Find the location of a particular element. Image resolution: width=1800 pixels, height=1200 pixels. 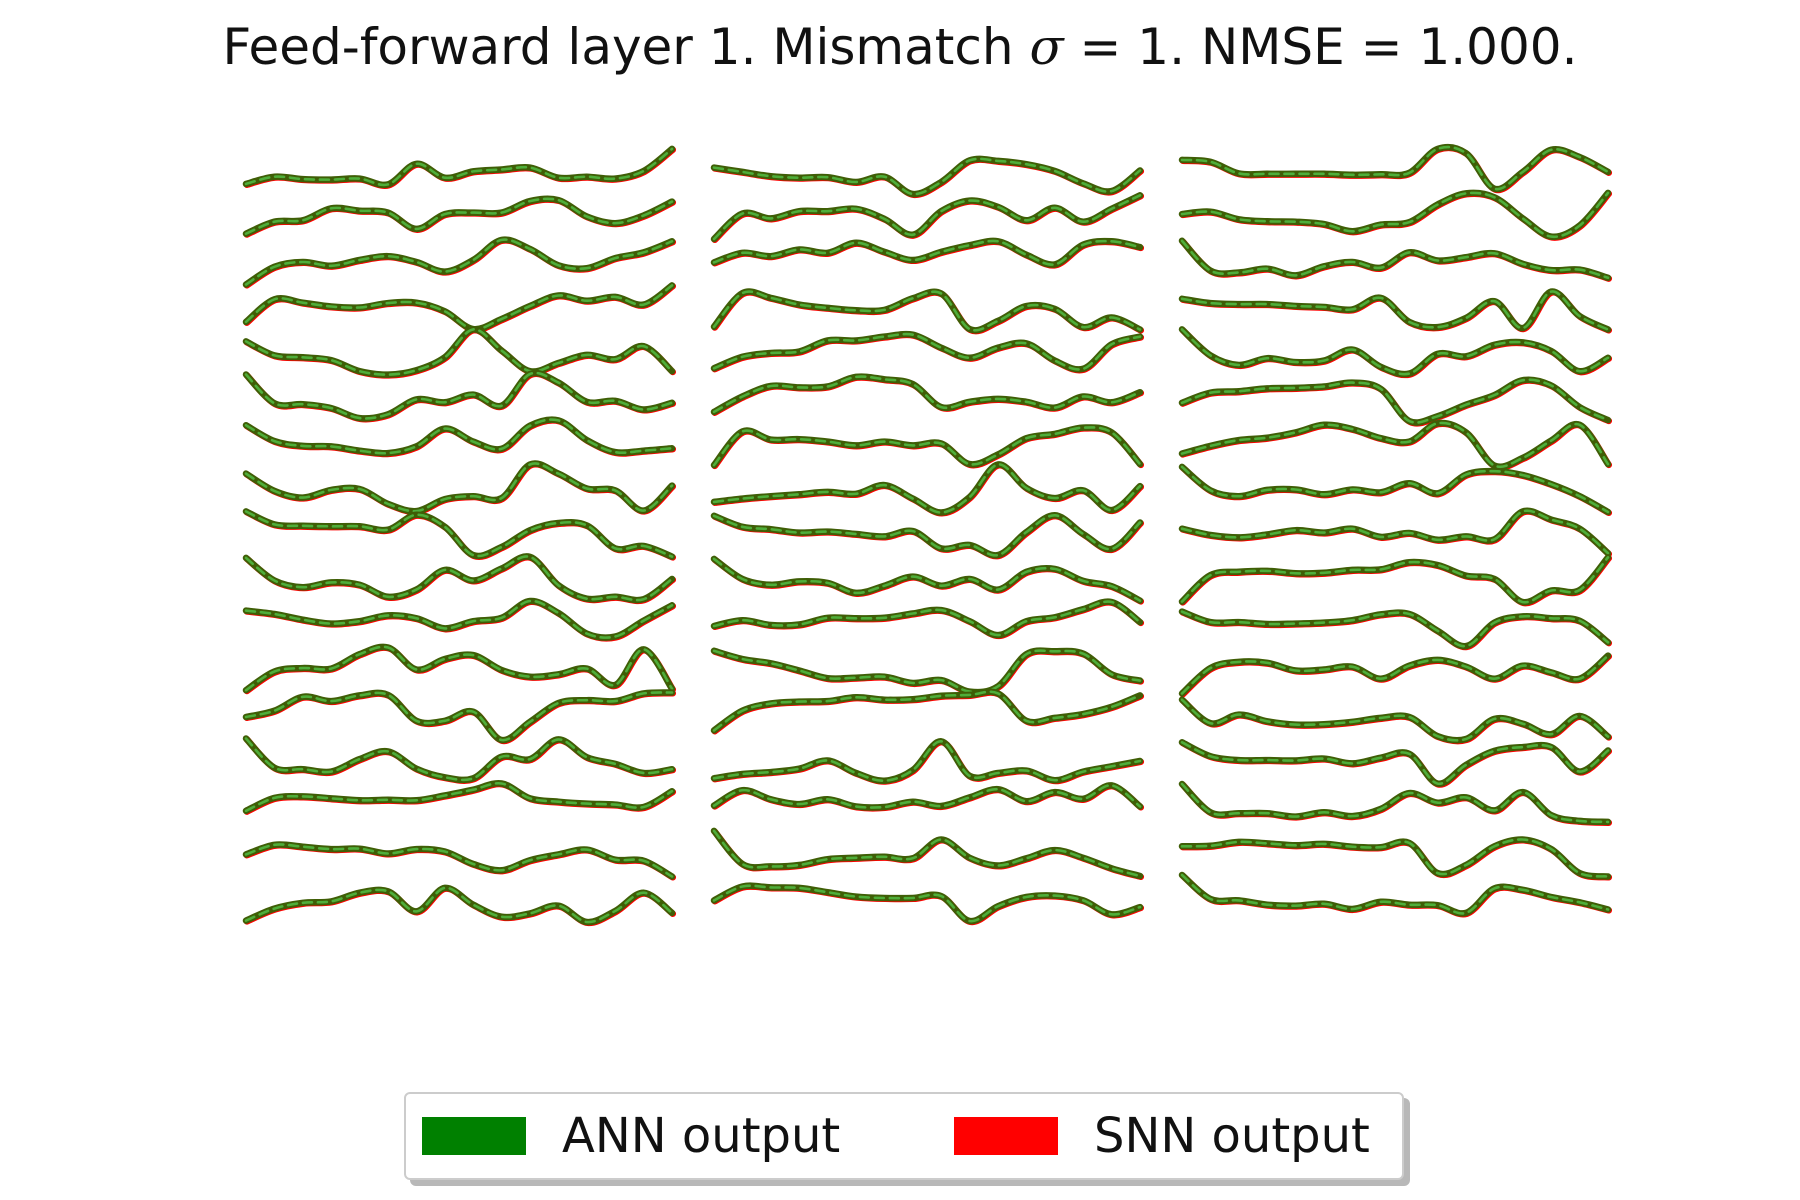

legend-entry-snn: SNN output is located at coordinates (1162, 1136).